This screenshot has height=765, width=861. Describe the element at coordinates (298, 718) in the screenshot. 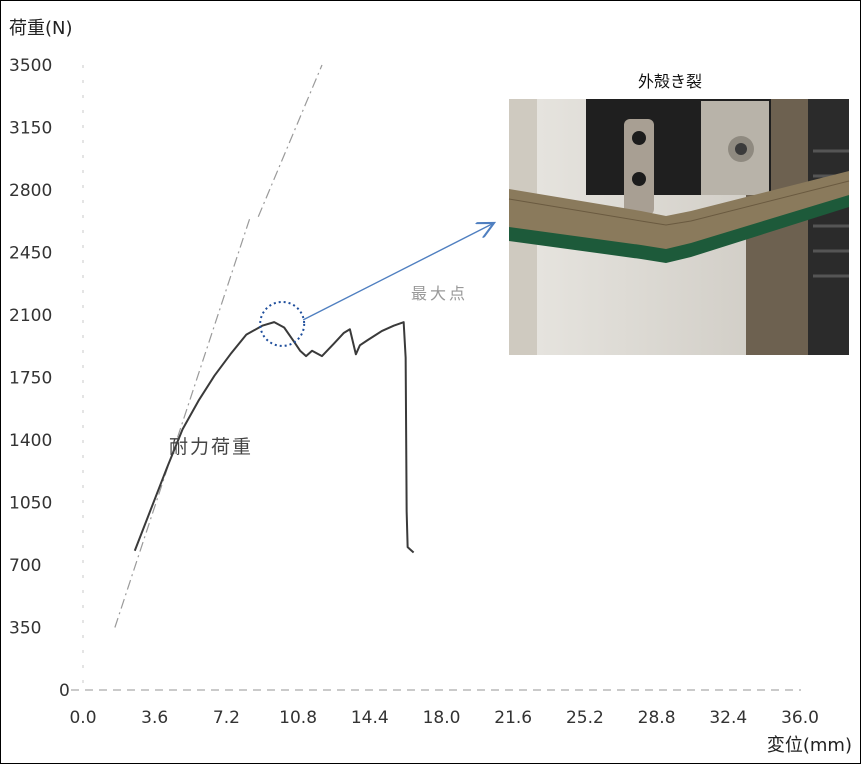

I see `x-tick-label: 10.8` at that location.